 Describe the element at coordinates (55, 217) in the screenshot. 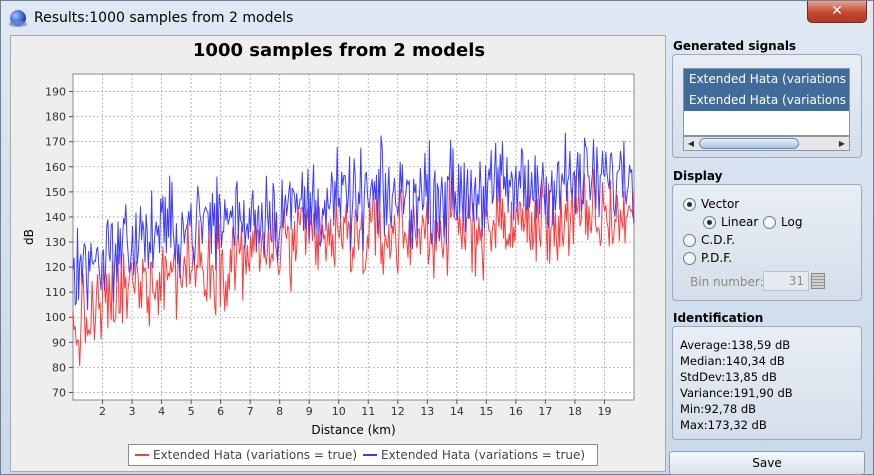

I see `y-tick-label: 140` at that location.